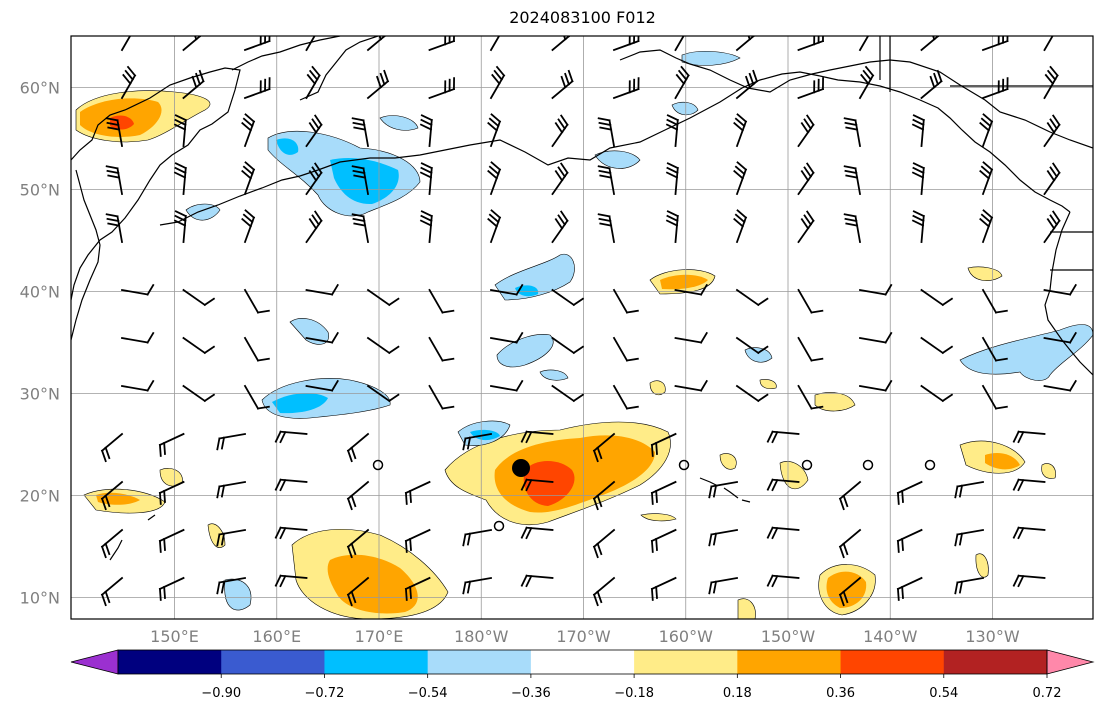  Describe the element at coordinates (40, 598) in the screenshot. I see `latitude-label: 10°N` at that location.